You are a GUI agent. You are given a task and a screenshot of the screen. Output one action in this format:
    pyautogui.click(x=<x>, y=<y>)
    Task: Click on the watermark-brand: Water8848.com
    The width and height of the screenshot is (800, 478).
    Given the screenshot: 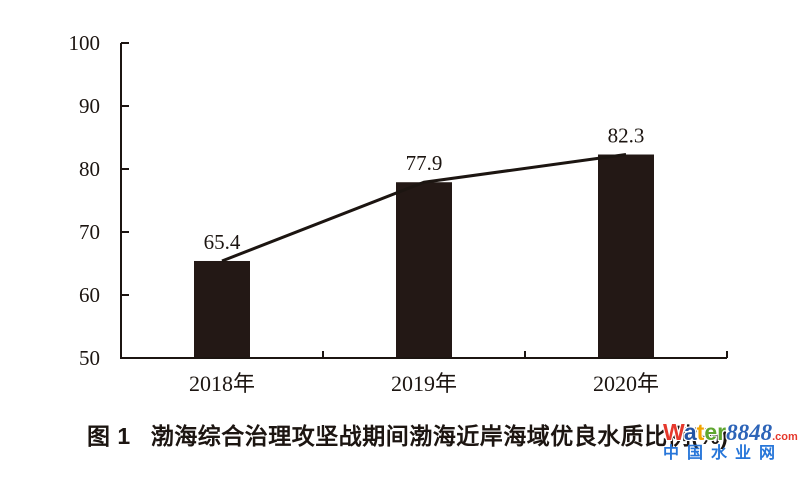 What is the action you would take?
    pyautogui.click(x=730, y=432)
    